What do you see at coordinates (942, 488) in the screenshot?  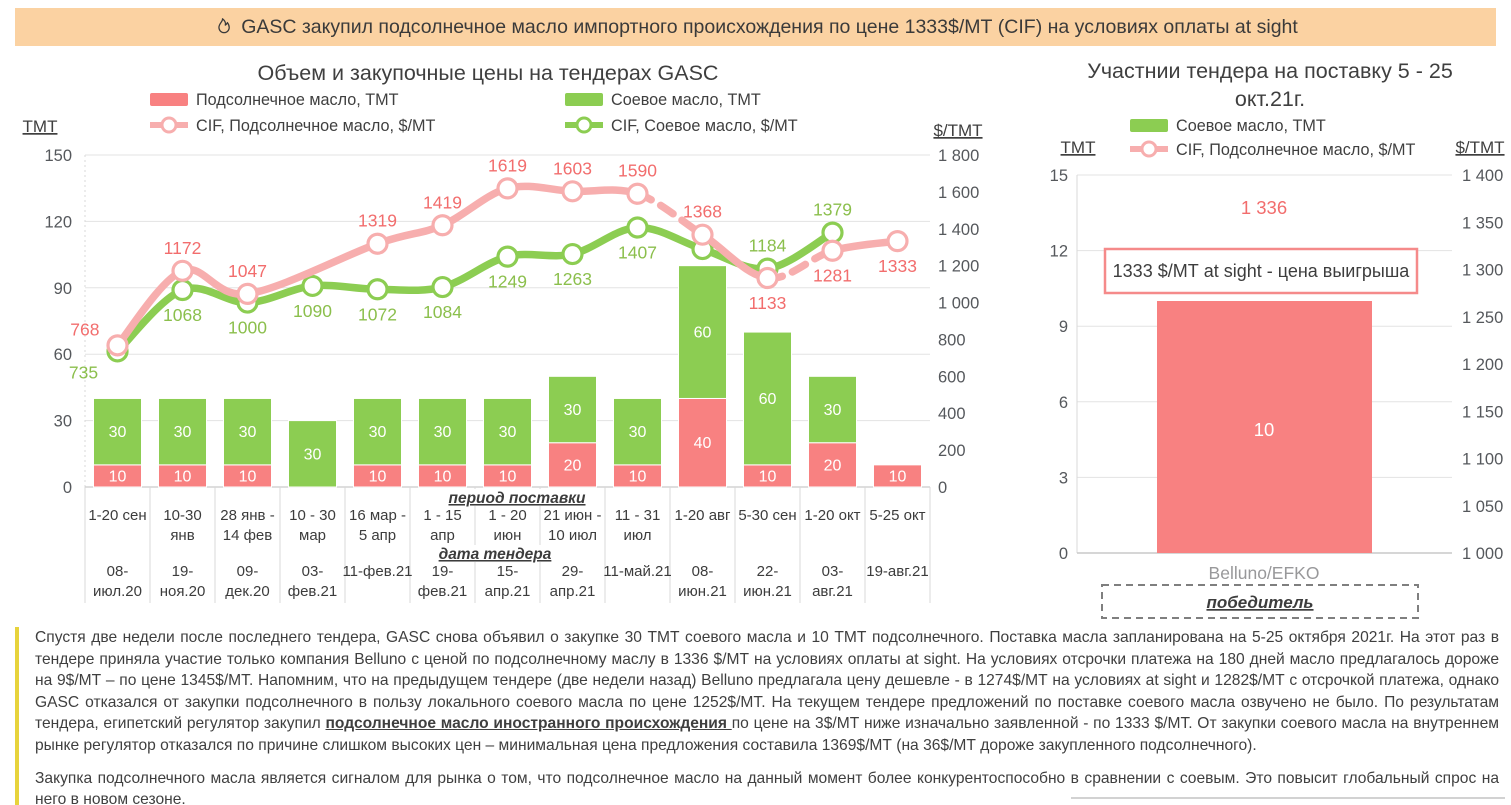 I see `right-tick-label: 0` at bounding box center [942, 488].